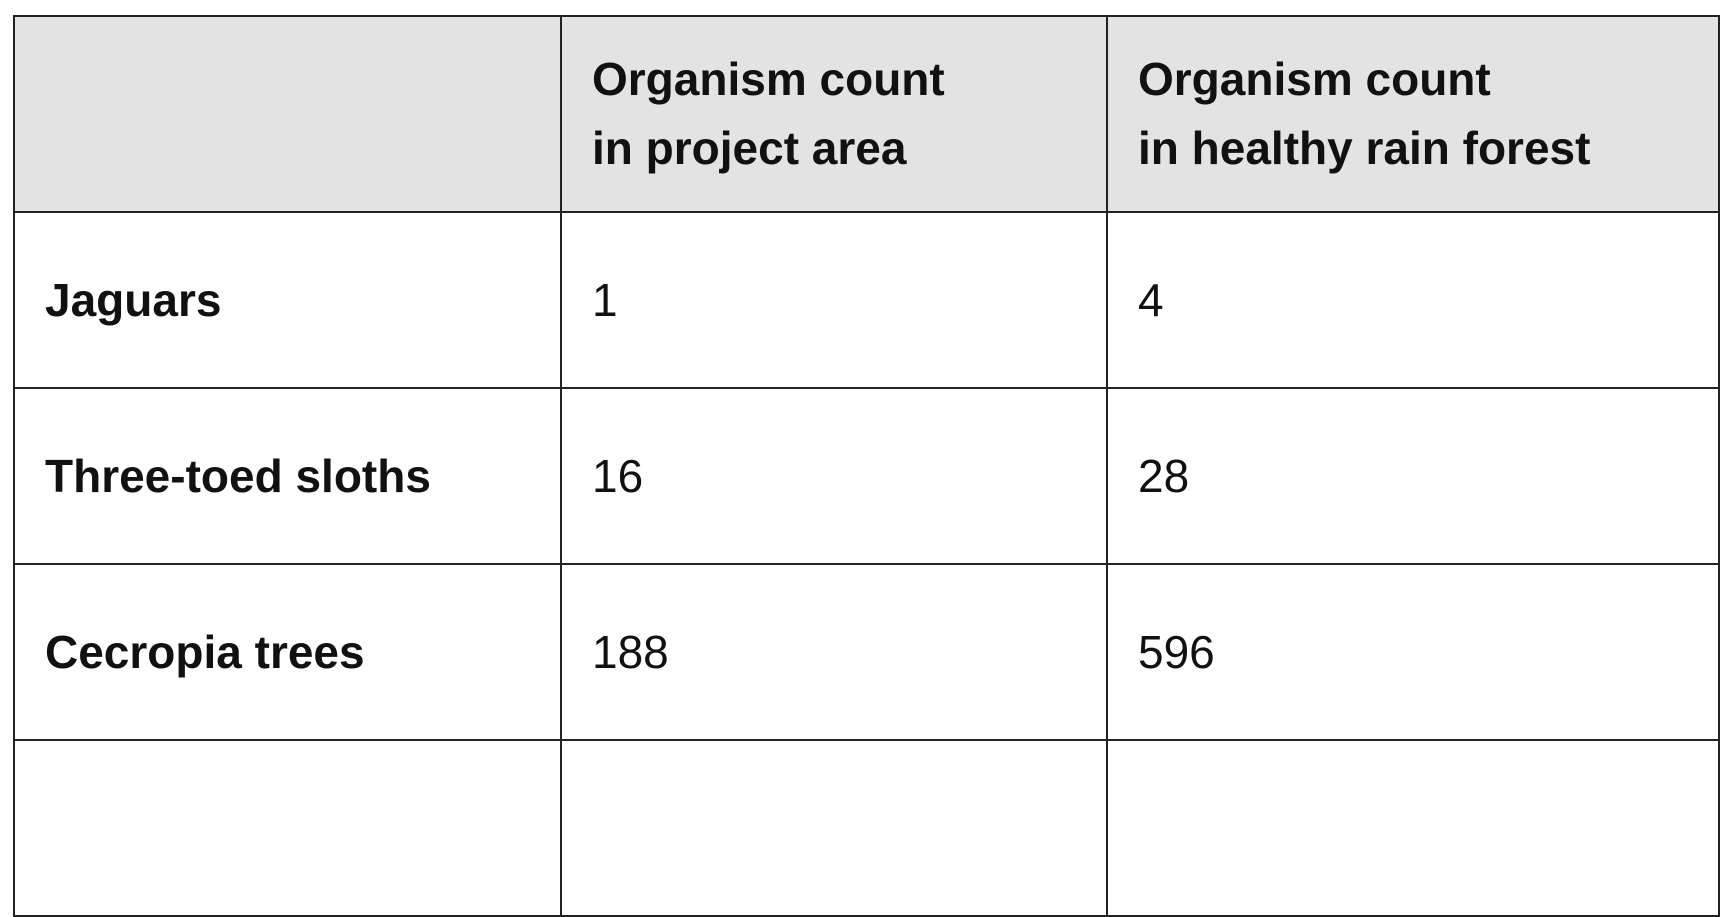 Image resolution: width=1734 pixels, height=917 pixels. Describe the element at coordinates (287, 114) in the screenshot. I see `header-cell` at that location.